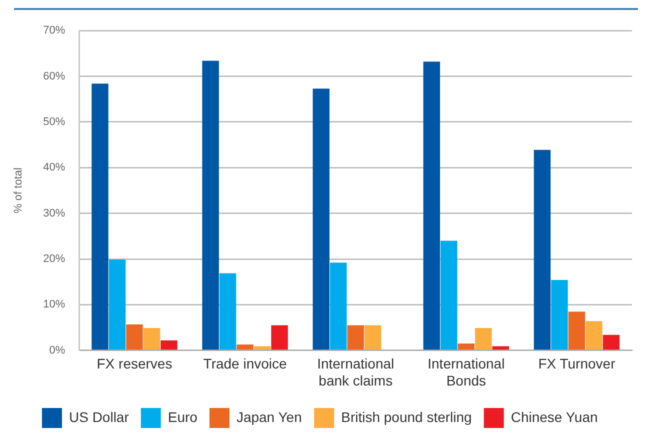  I want to click on x-tick-label: International bank claims, so click(355, 372).